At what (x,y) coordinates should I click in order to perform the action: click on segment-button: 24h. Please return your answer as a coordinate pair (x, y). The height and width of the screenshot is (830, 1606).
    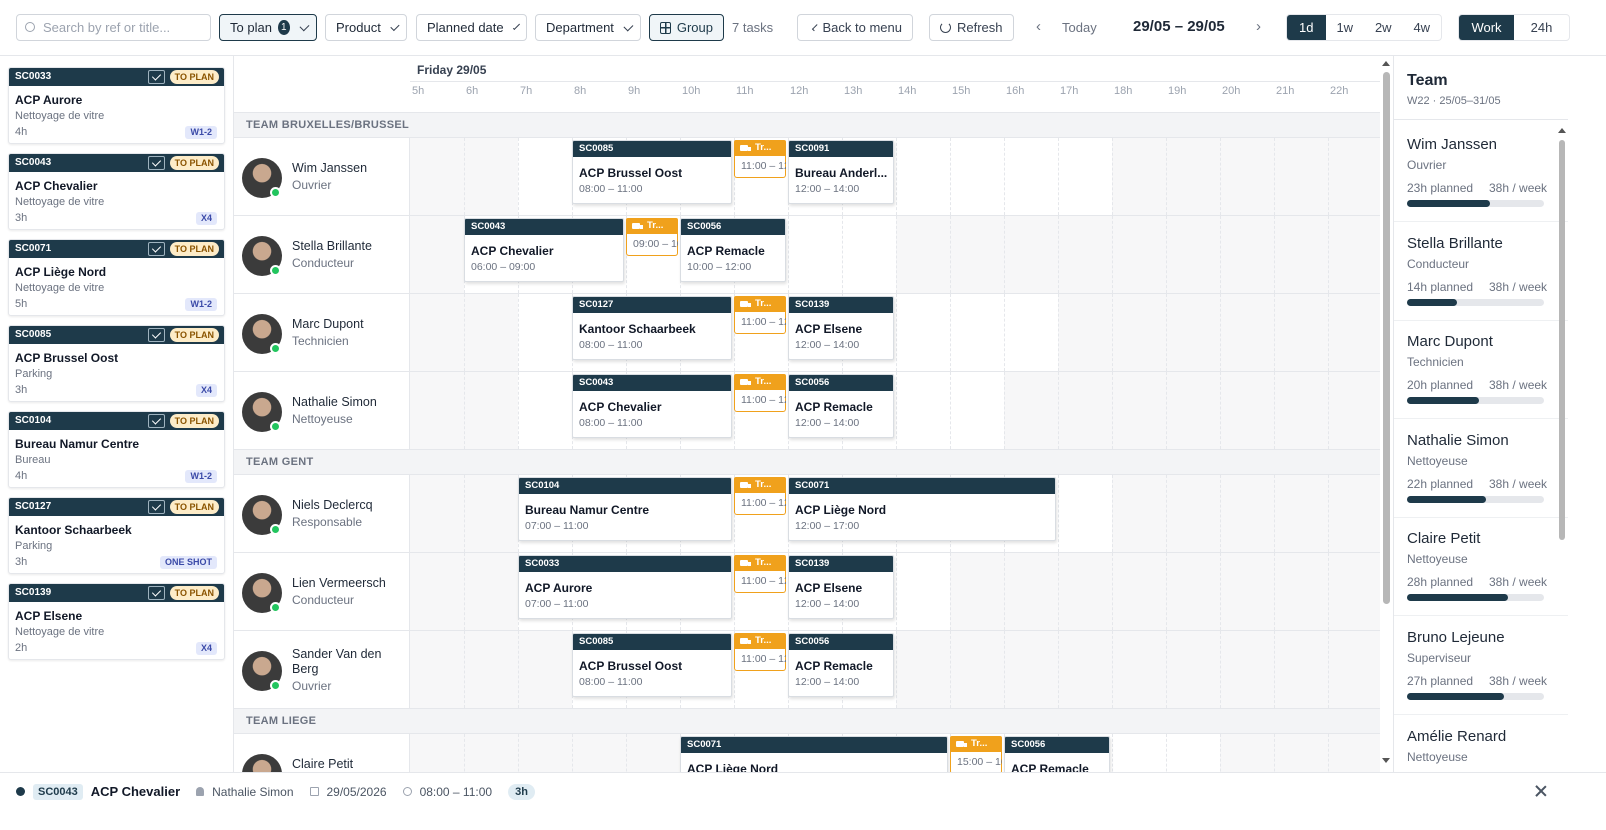
    Looking at the image, I should click on (1541, 27).